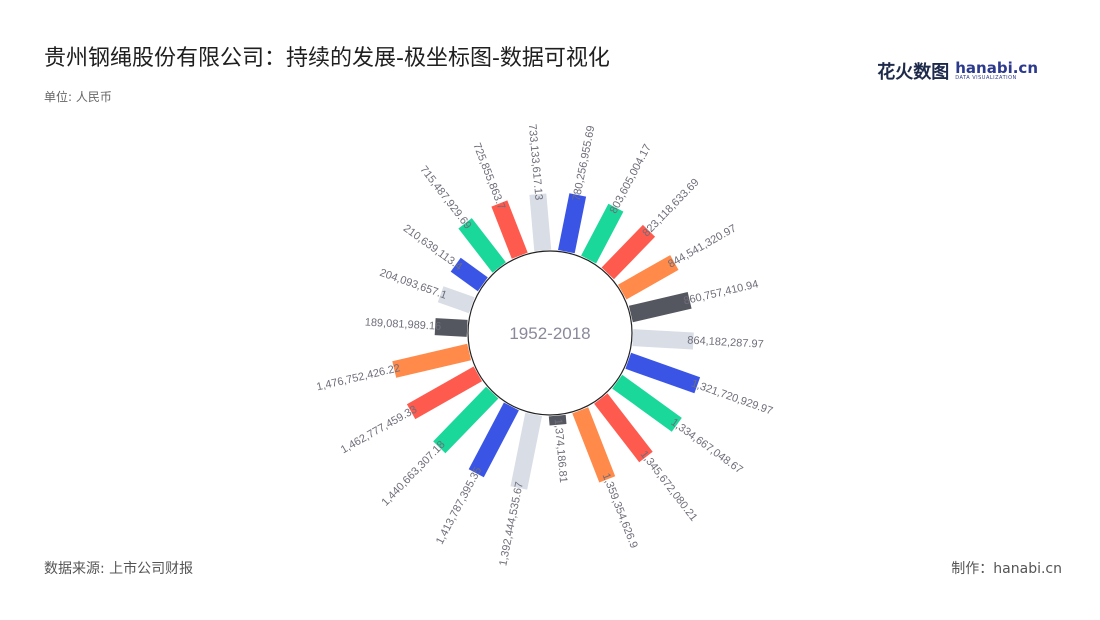  I want to click on bar-label-8: 1,334,667,048.67, so click(706, 446).